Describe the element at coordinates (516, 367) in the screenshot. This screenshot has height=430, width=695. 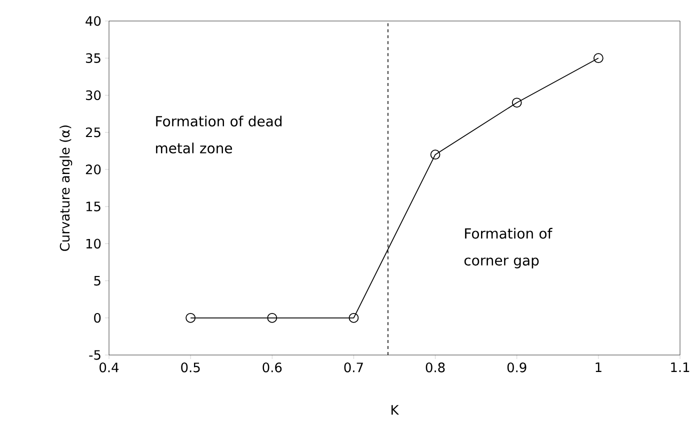
I see `x-tick-label: 0.9` at that location.